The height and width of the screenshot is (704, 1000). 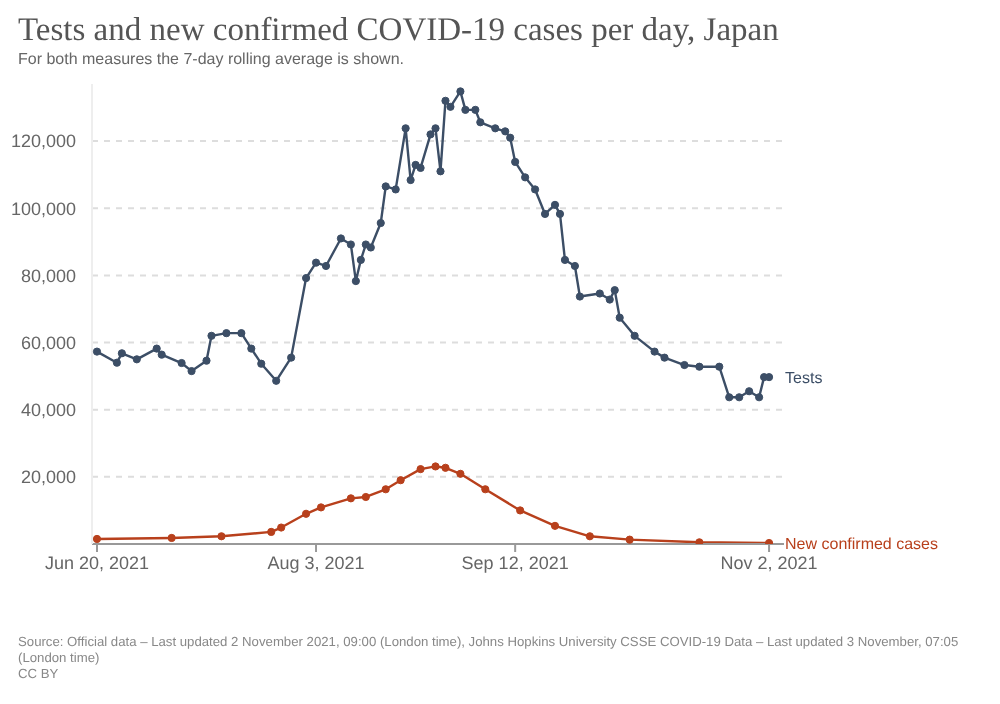 What do you see at coordinates (316, 562) in the screenshot?
I see `x-tick-label: Aug 3, 2021` at bounding box center [316, 562].